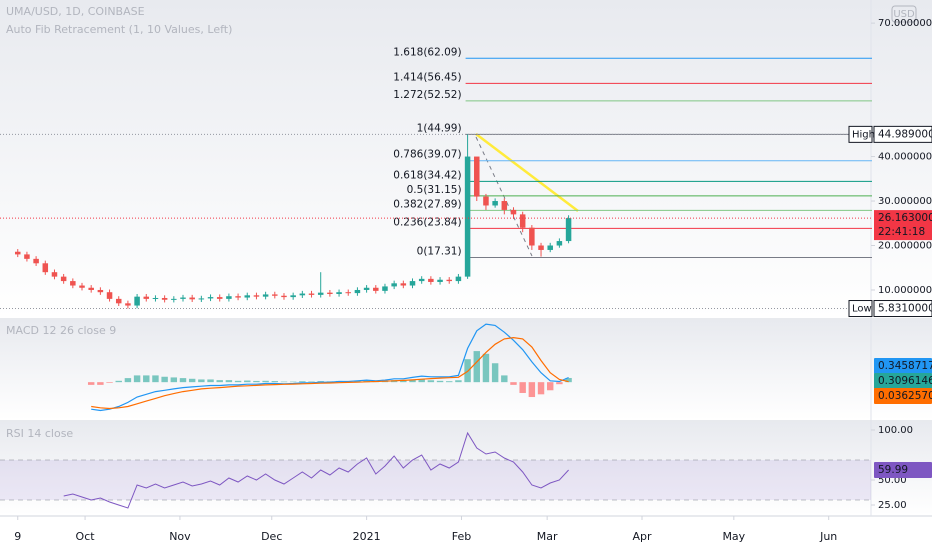 The image size is (932, 550). Describe the element at coordinates (271, 536) in the screenshot. I see `x-tick-label: Dec` at that location.